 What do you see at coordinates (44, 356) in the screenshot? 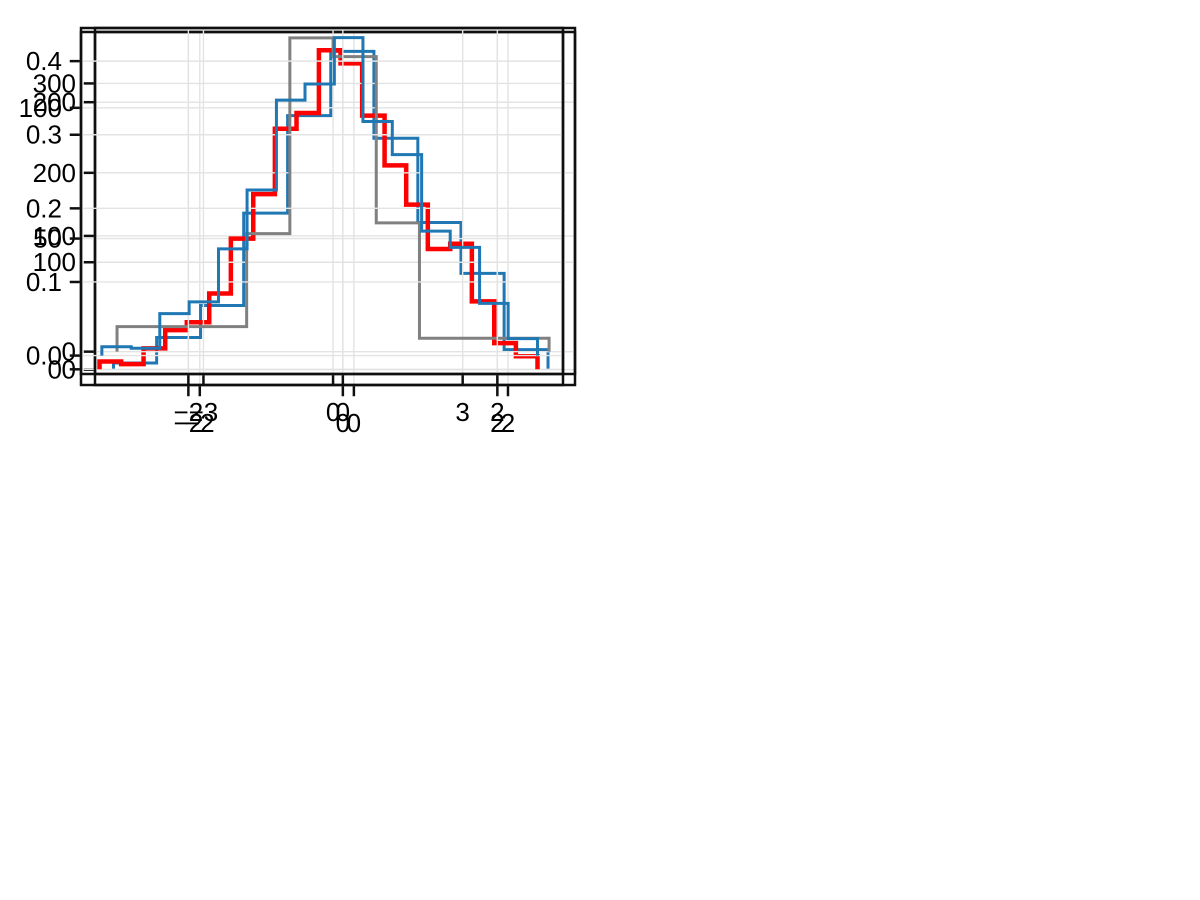
I see `y-tick-label: 0.0` at bounding box center [44, 356].